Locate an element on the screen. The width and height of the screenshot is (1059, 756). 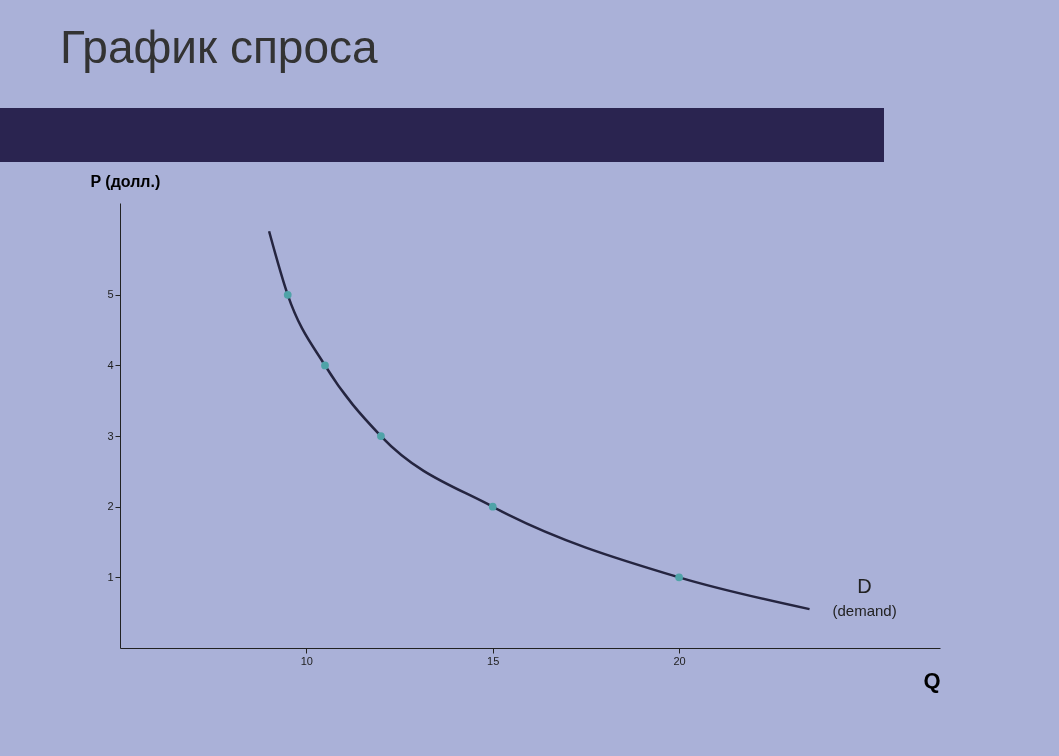
x-axis-title: Q is located at coordinates (932, 680).